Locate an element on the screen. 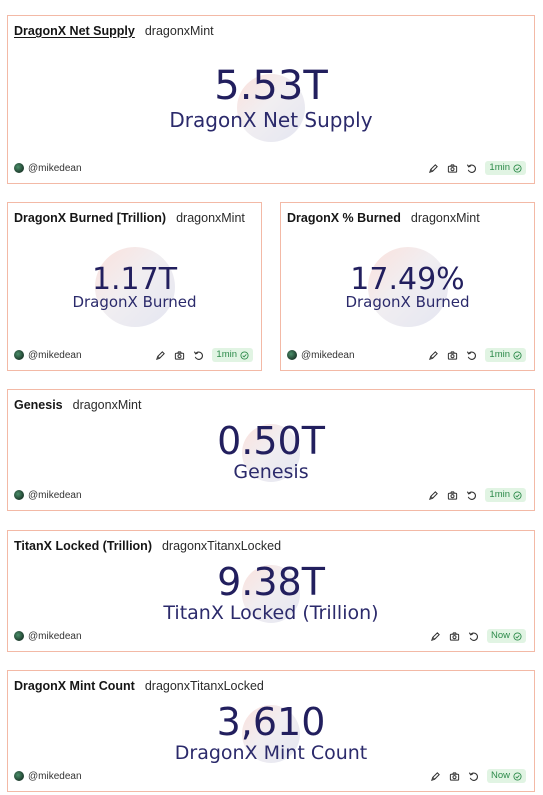 This screenshot has width=543, height=795. card-header: DragonX Net Supply dragonxMint is located at coordinates (114, 31).